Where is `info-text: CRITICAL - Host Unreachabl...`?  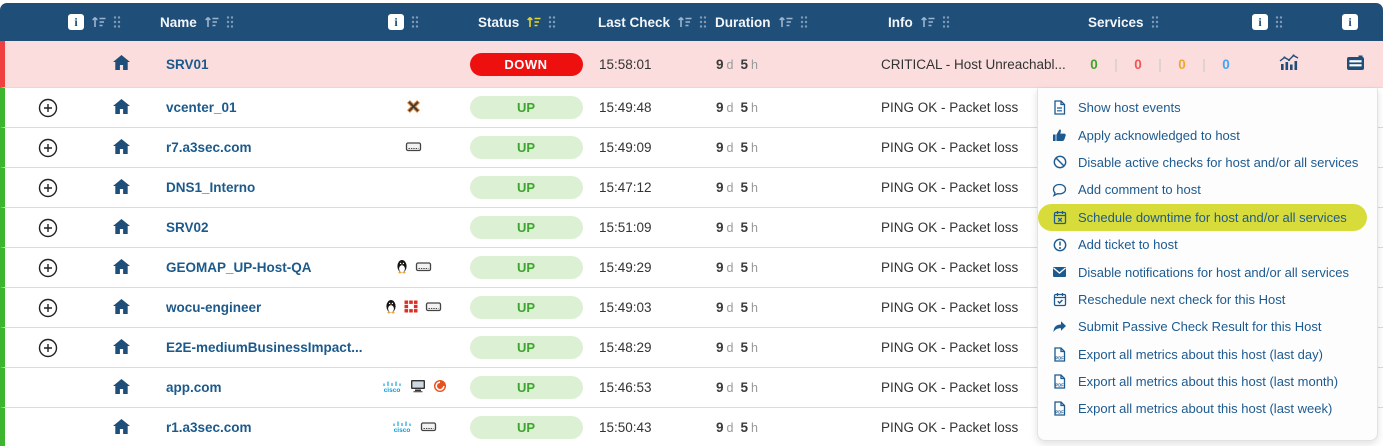 info-text: CRITICAL - Host Unreachabl... is located at coordinates (973, 64).